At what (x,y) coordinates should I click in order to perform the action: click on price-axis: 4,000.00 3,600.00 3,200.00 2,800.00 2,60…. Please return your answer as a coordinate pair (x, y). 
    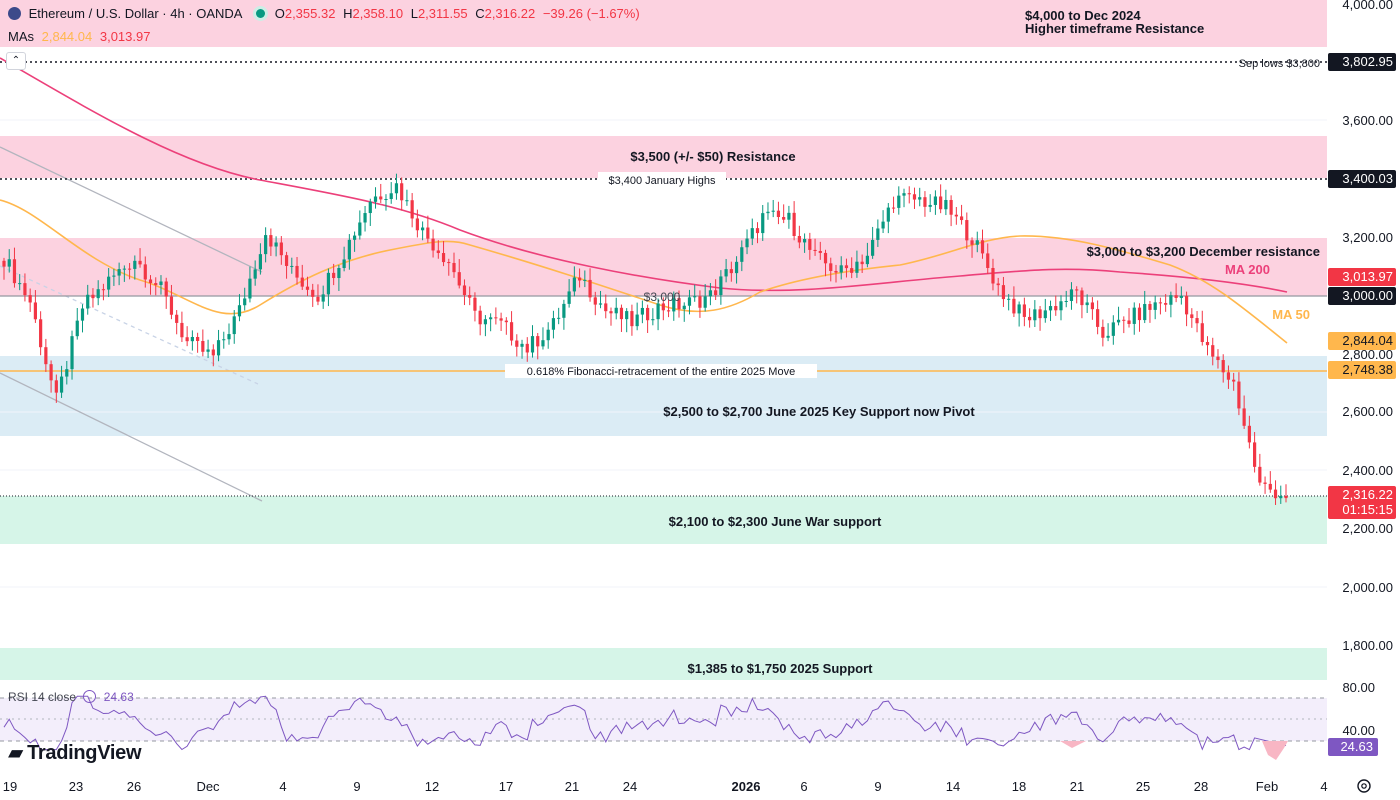
    Looking at the image, I should click on (1363, 400).